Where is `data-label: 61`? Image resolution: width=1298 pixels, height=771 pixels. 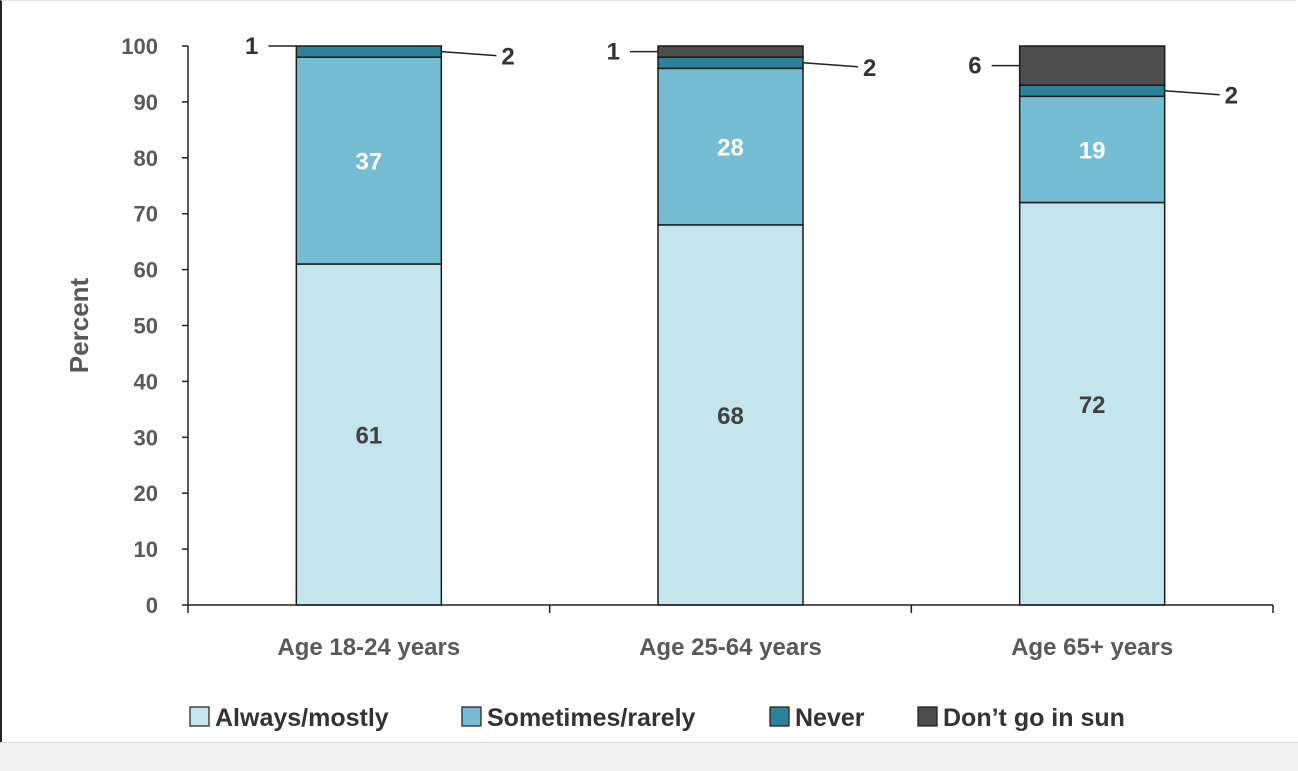
data-label: 61 is located at coordinates (368, 436).